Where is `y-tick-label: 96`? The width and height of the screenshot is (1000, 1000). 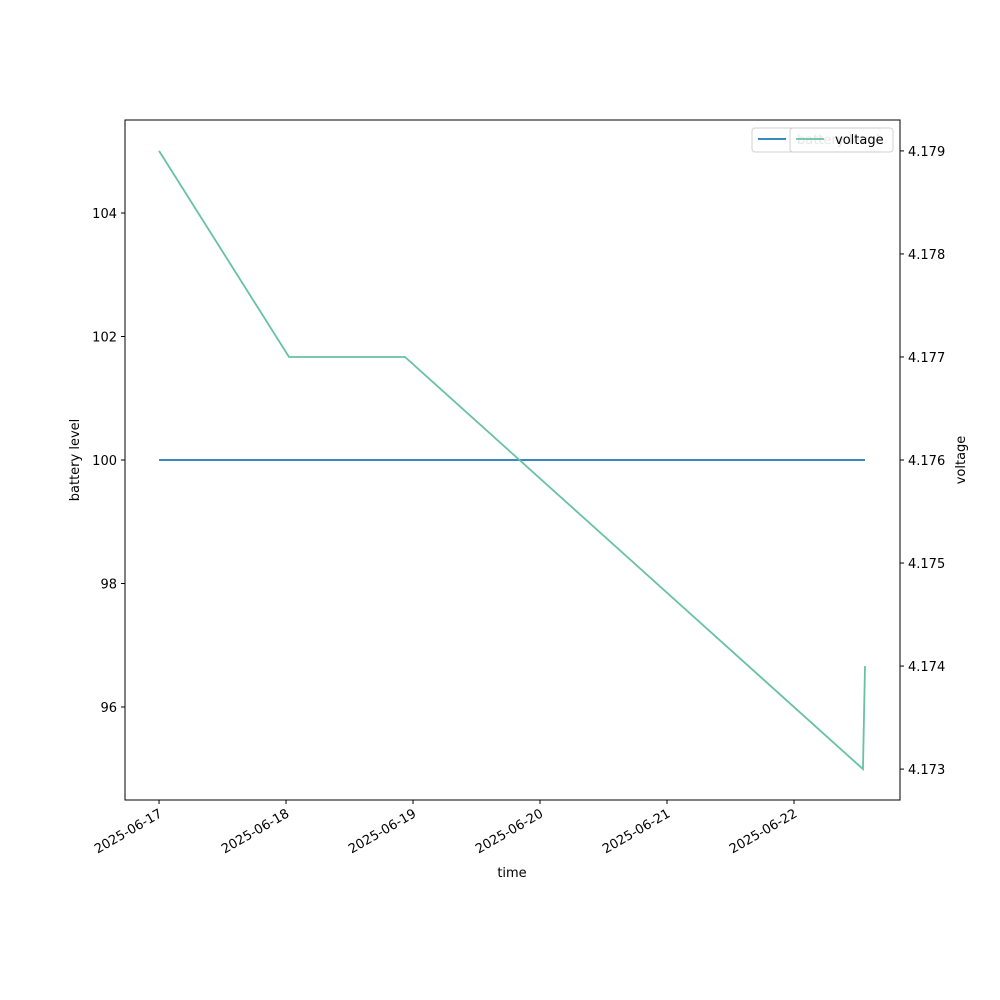
y-tick-label: 96 is located at coordinates (108, 708).